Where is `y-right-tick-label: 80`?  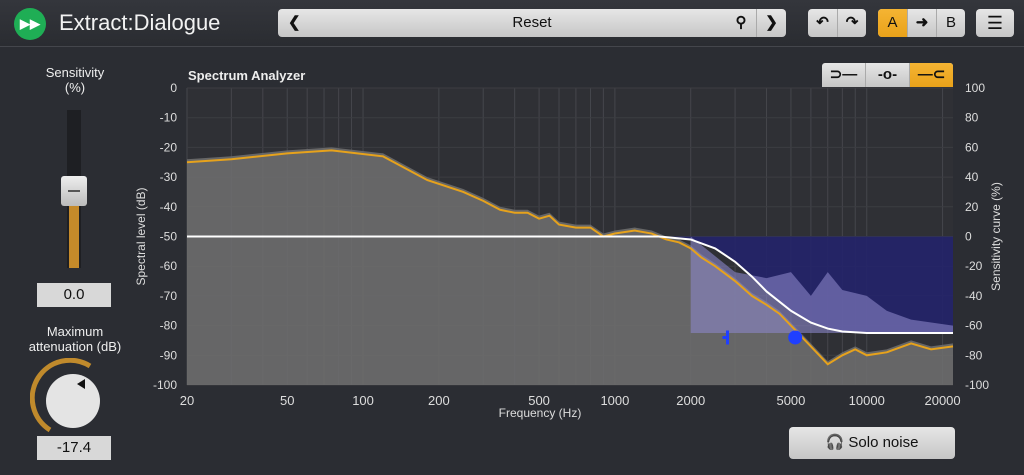 y-right-tick-label: 80 is located at coordinates (972, 118).